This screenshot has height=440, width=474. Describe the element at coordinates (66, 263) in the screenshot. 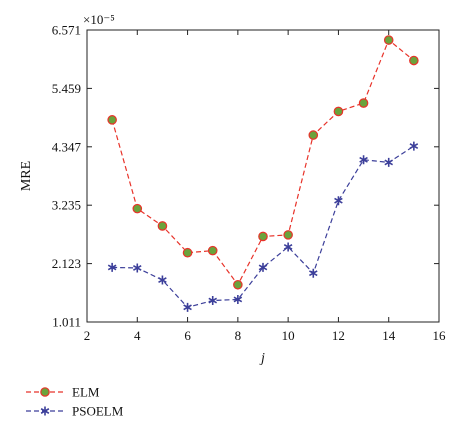

I see `y-tick-label: 2.123` at that location.